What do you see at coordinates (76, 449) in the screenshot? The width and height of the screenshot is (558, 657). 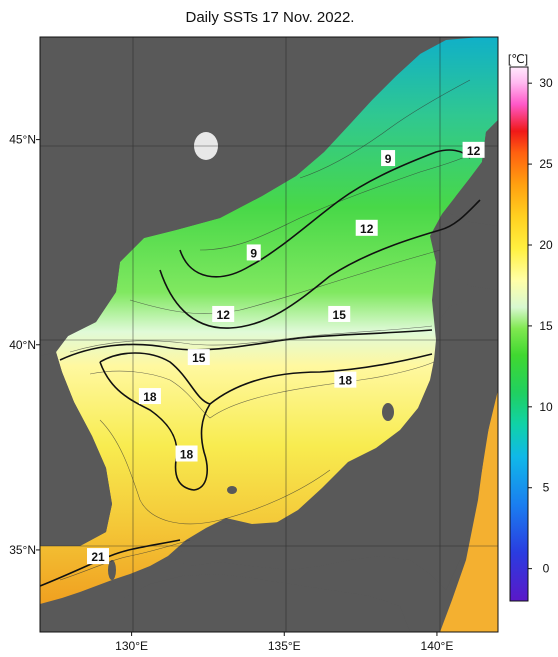 I see `korea-south-landmass` at bounding box center [76, 449].